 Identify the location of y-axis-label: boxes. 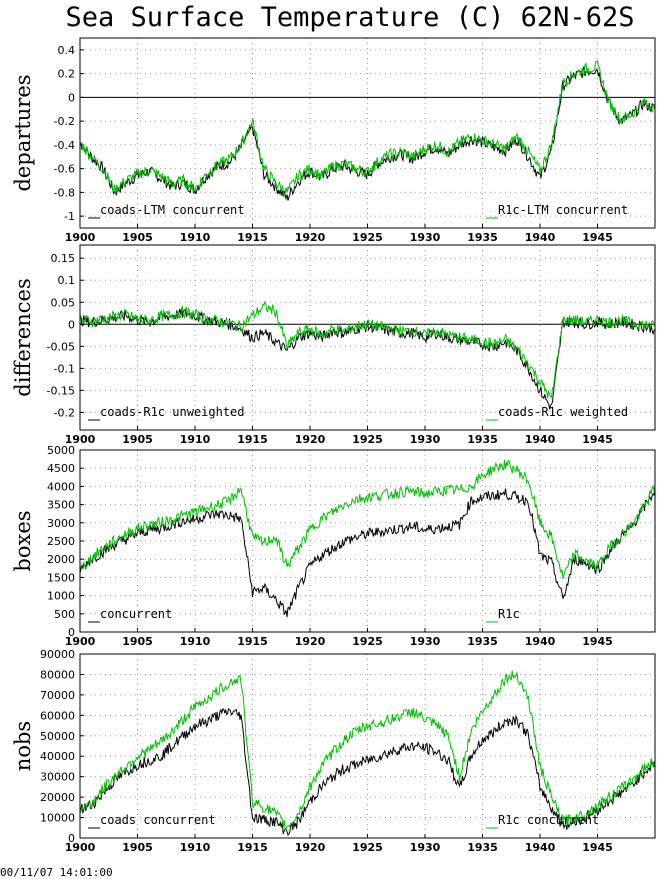
(23, 540).